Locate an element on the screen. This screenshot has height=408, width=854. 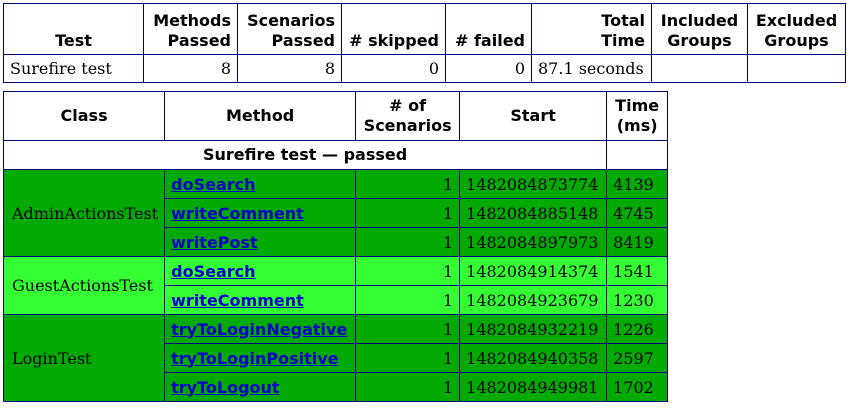
method-cell: tryToLogout is located at coordinates (260, 387).